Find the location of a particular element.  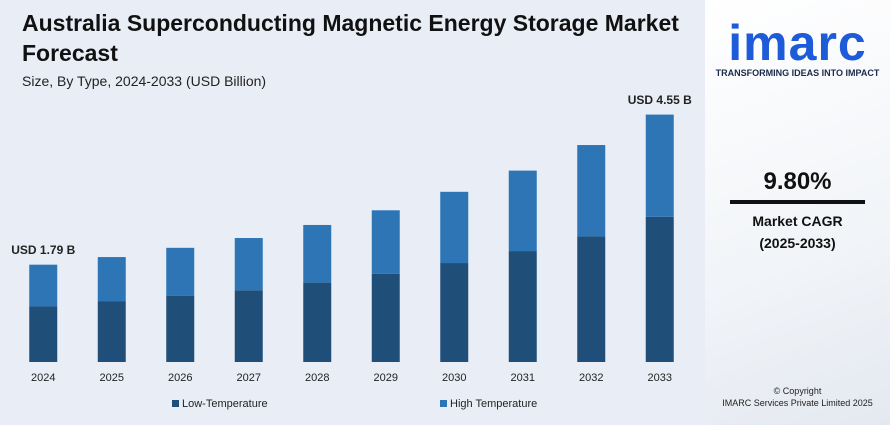

x-tick-label: 2025 is located at coordinates (112, 378).